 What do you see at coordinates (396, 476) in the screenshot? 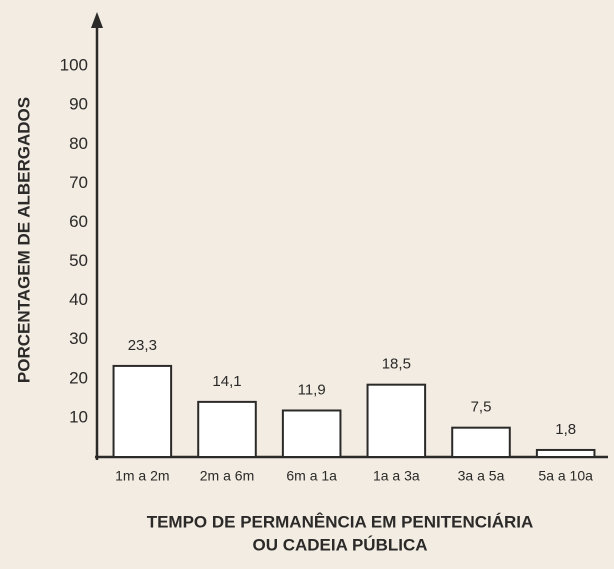
I see `x-tick-label: 1a a 3a` at bounding box center [396, 476].